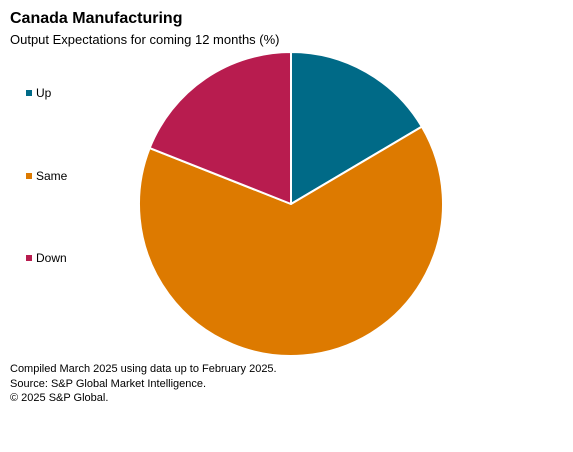 The width and height of the screenshot is (573, 452). I want to click on footer-copyright: © 2025 S&P Global., so click(59, 398).